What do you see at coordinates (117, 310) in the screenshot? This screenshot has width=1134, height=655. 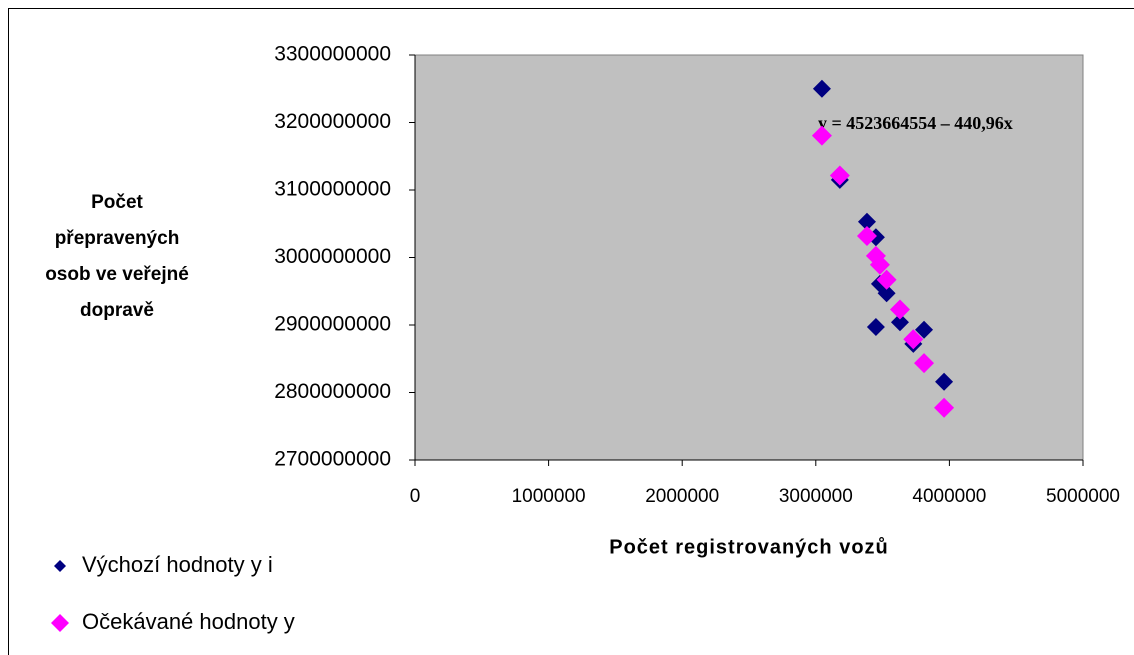 I see `y-axis-title: dopravě` at bounding box center [117, 310].